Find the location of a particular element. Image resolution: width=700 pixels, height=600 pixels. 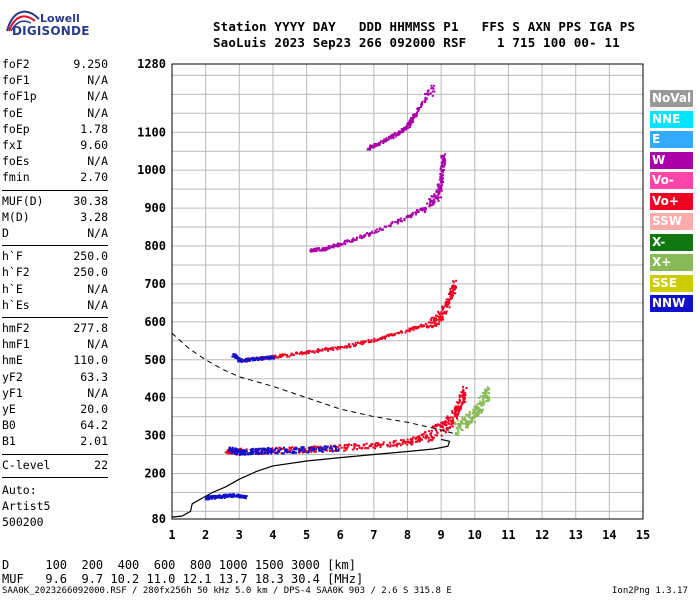

parameter-label: h`F2 is located at coordinates (16, 272).